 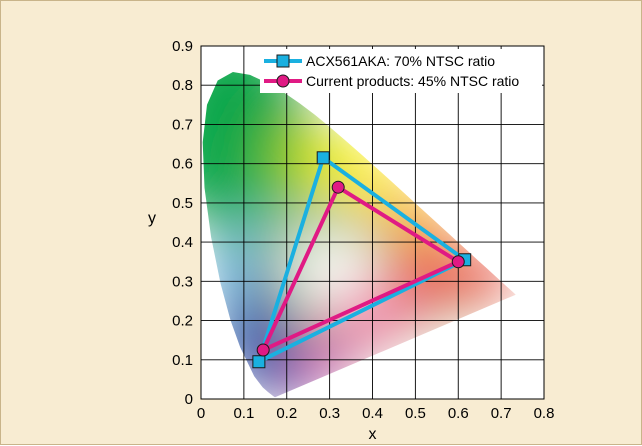 What do you see at coordinates (329, 413) in the screenshot?
I see `x-tick-label: 0.3` at bounding box center [329, 413].